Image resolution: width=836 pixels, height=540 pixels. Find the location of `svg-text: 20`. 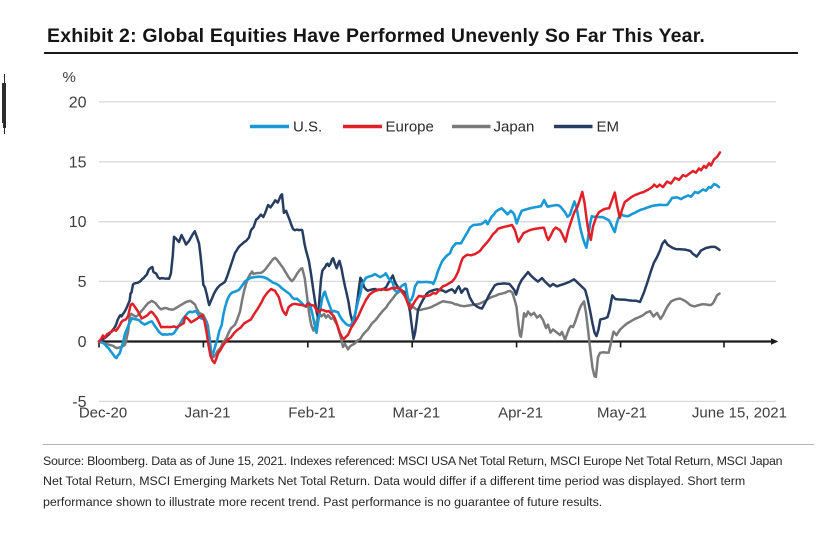

svg-text: 20 is located at coordinates (78, 102).